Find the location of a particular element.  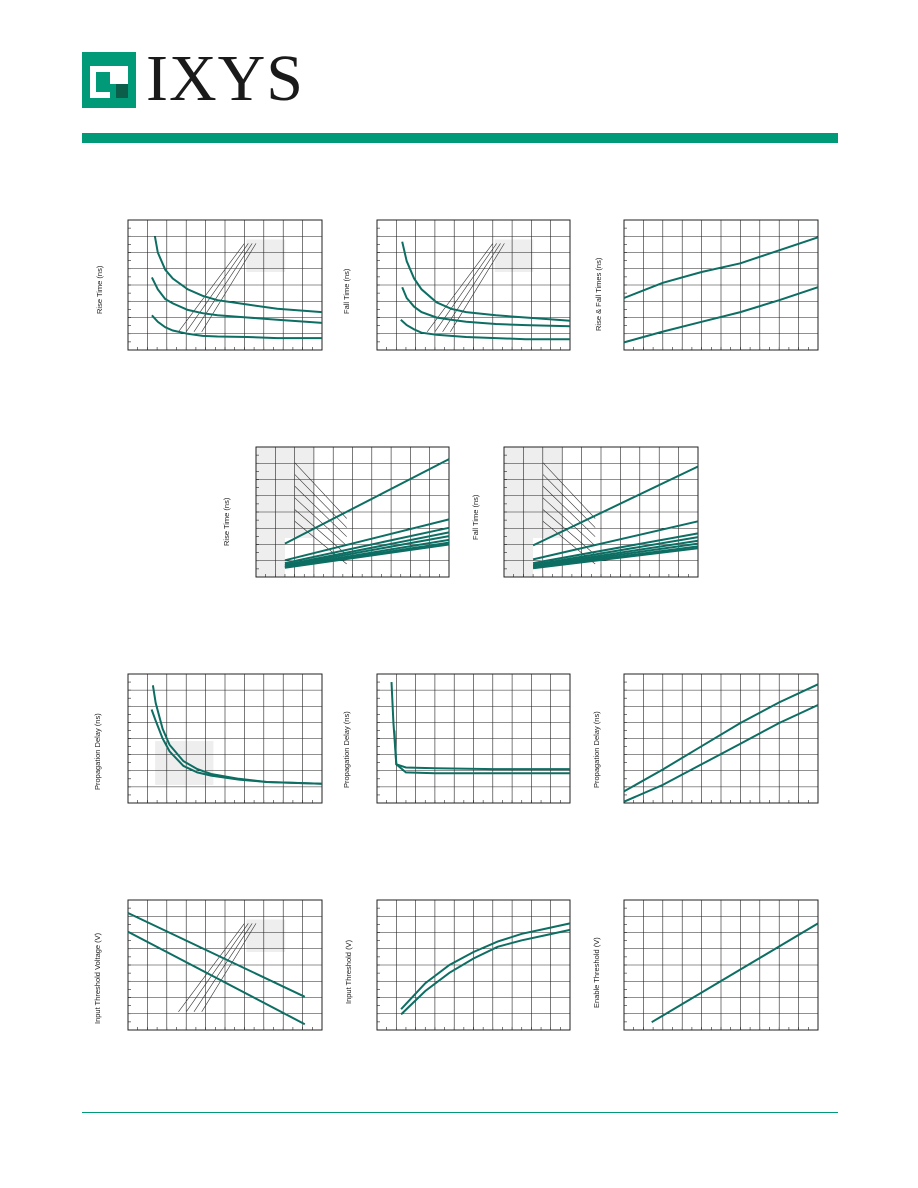

chart-rise-time-family is located at coordinates (352, 512).